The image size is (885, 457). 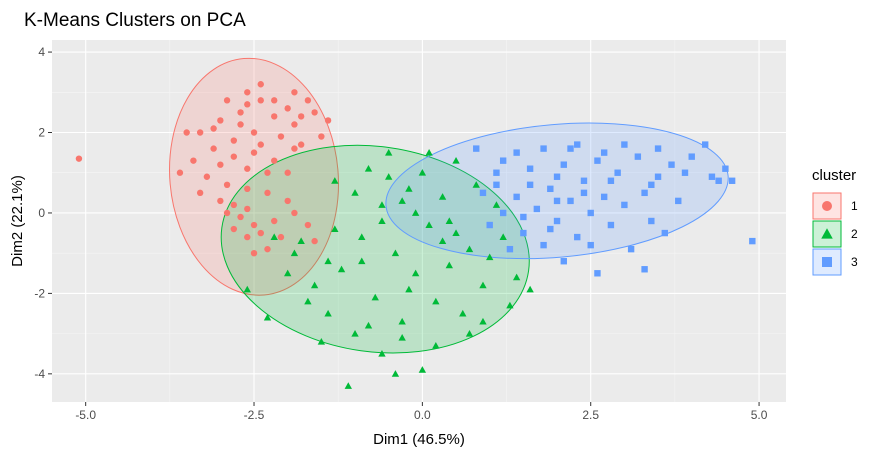 What do you see at coordinates (41, 133) in the screenshot?
I see `y-tick-label: 2` at bounding box center [41, 133].